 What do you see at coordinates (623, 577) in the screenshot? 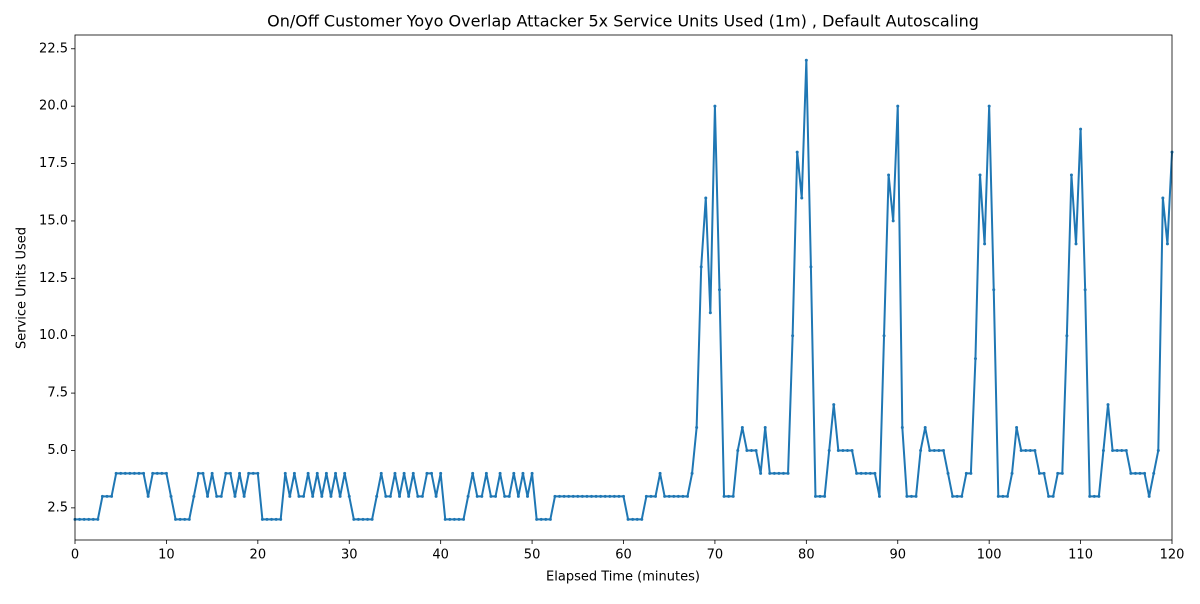
I see `x-axis-label: Elapsed Time (minutes)` at bounding box center [623, 577].